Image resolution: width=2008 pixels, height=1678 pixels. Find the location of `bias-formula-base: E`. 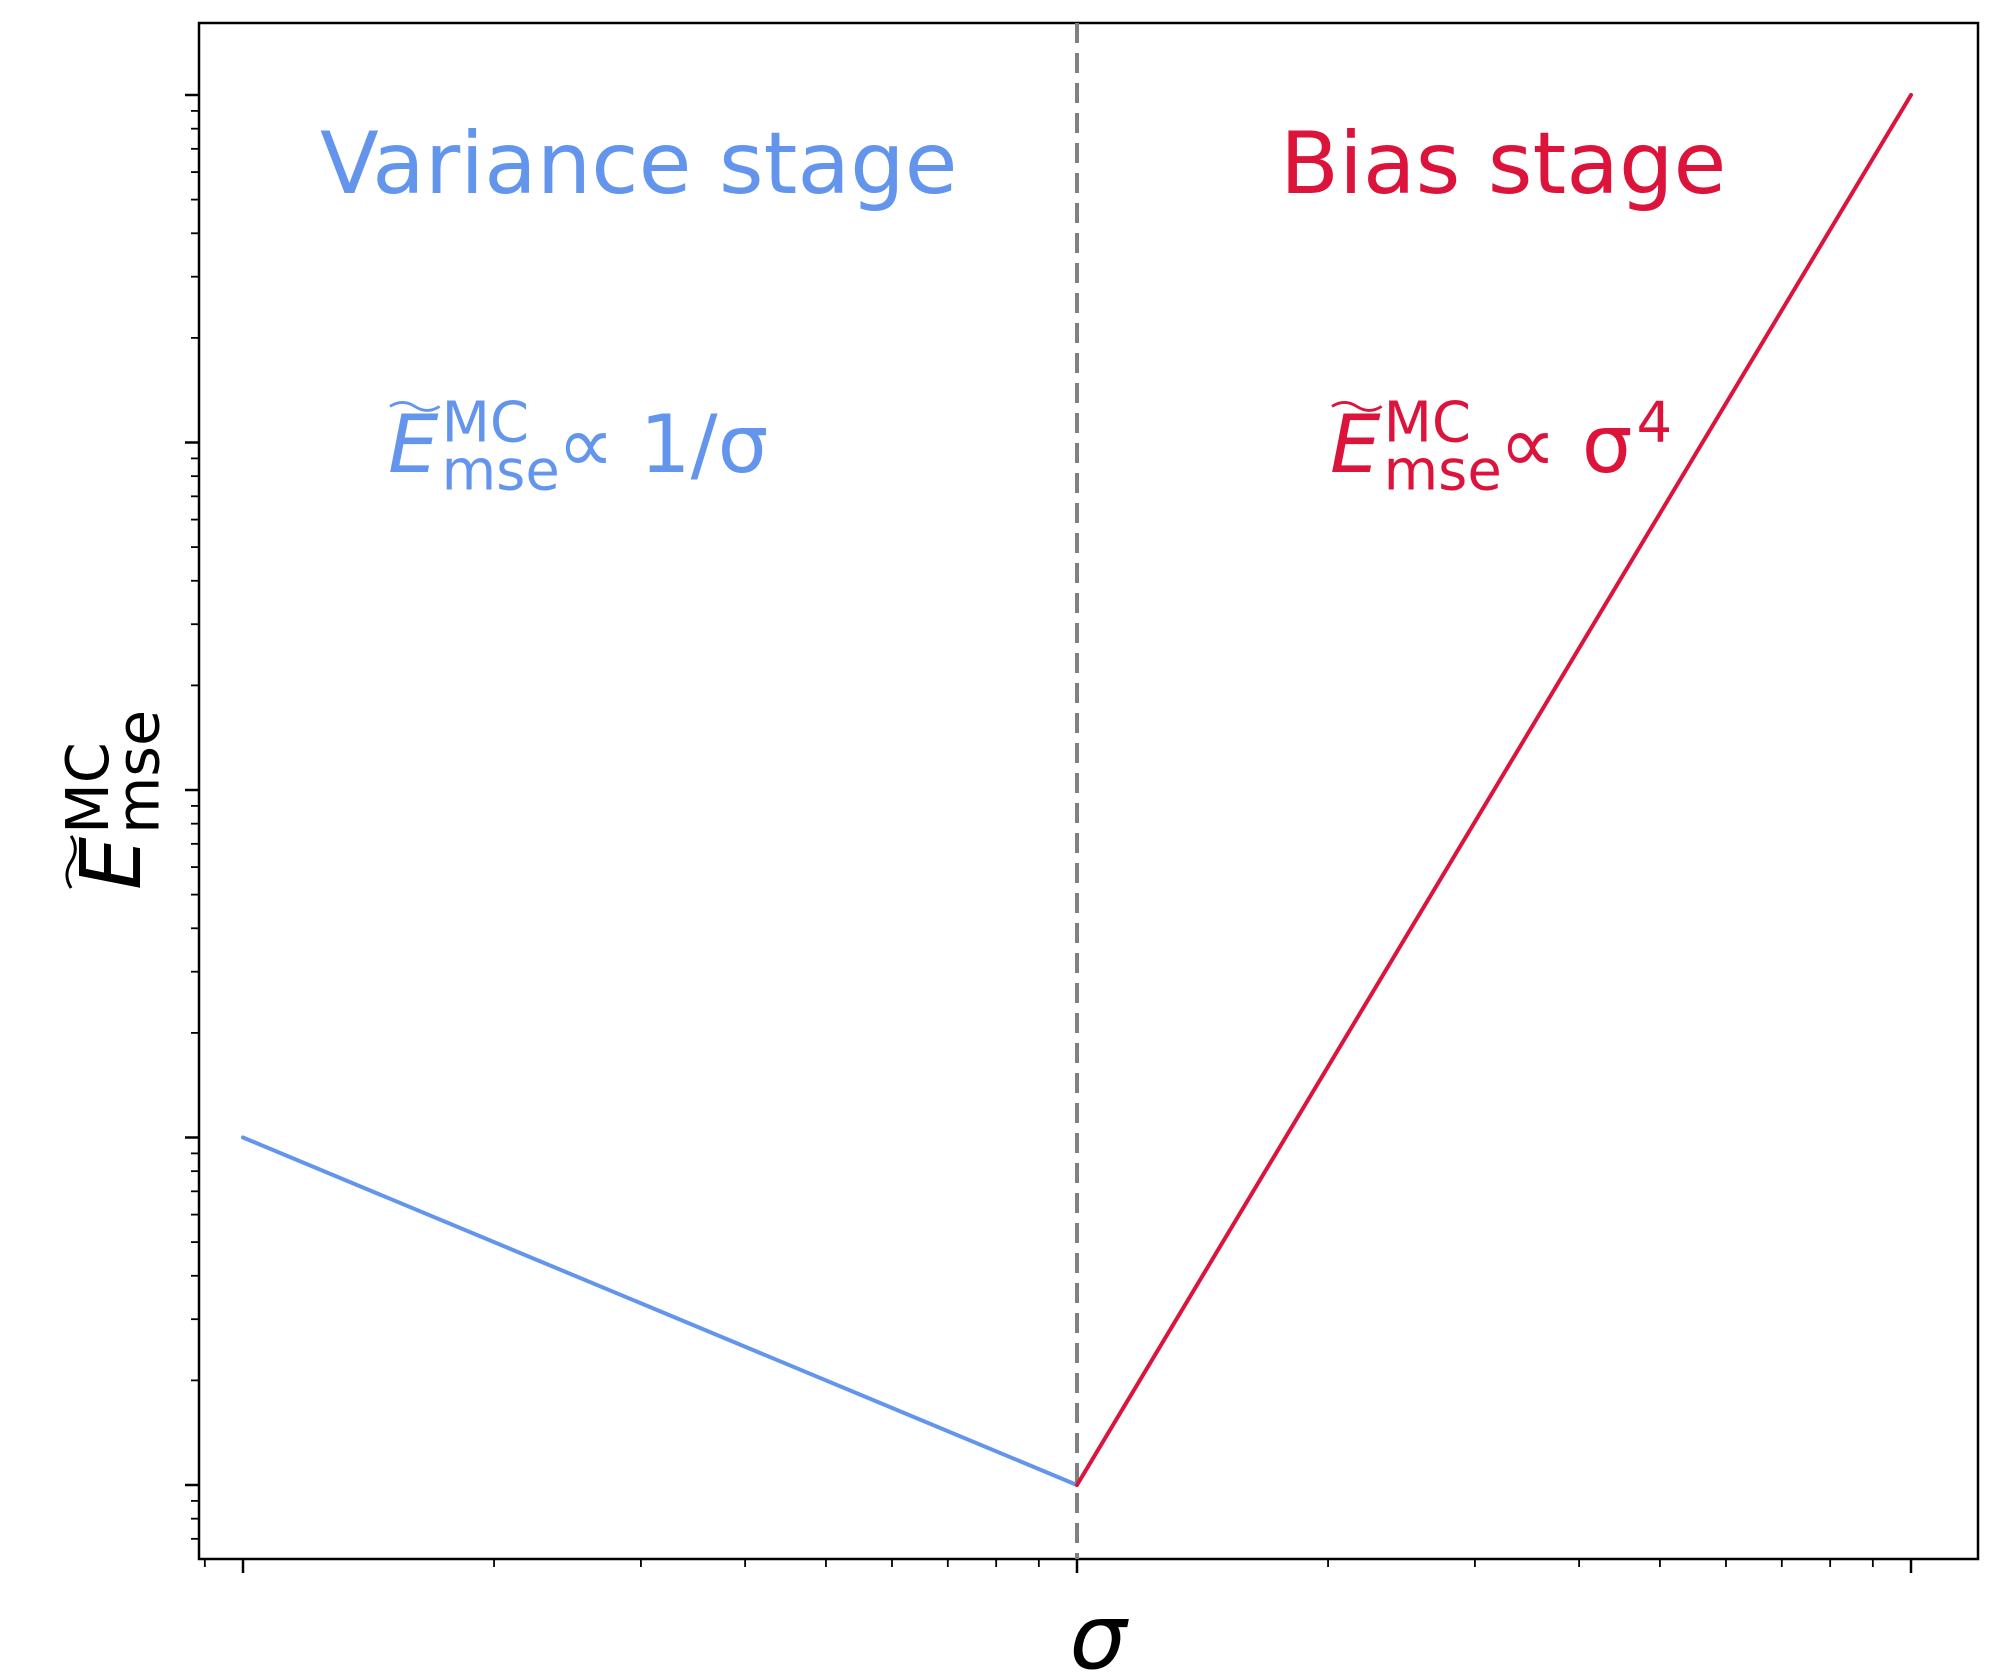

bias-formula-base: E is located at coordinates (1355, 444).